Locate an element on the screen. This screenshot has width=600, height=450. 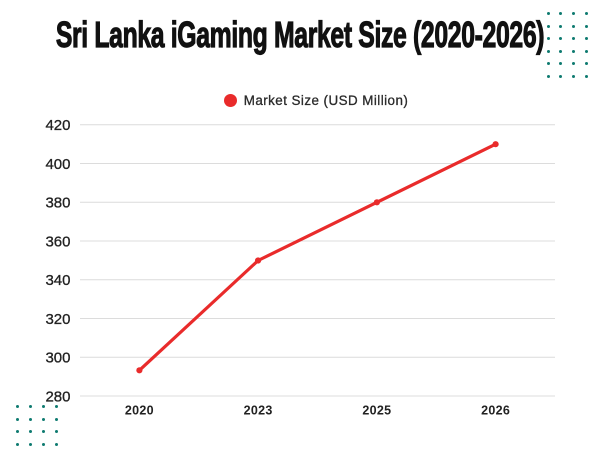
svg-text: 2020 is located at coordinates (139, 411).